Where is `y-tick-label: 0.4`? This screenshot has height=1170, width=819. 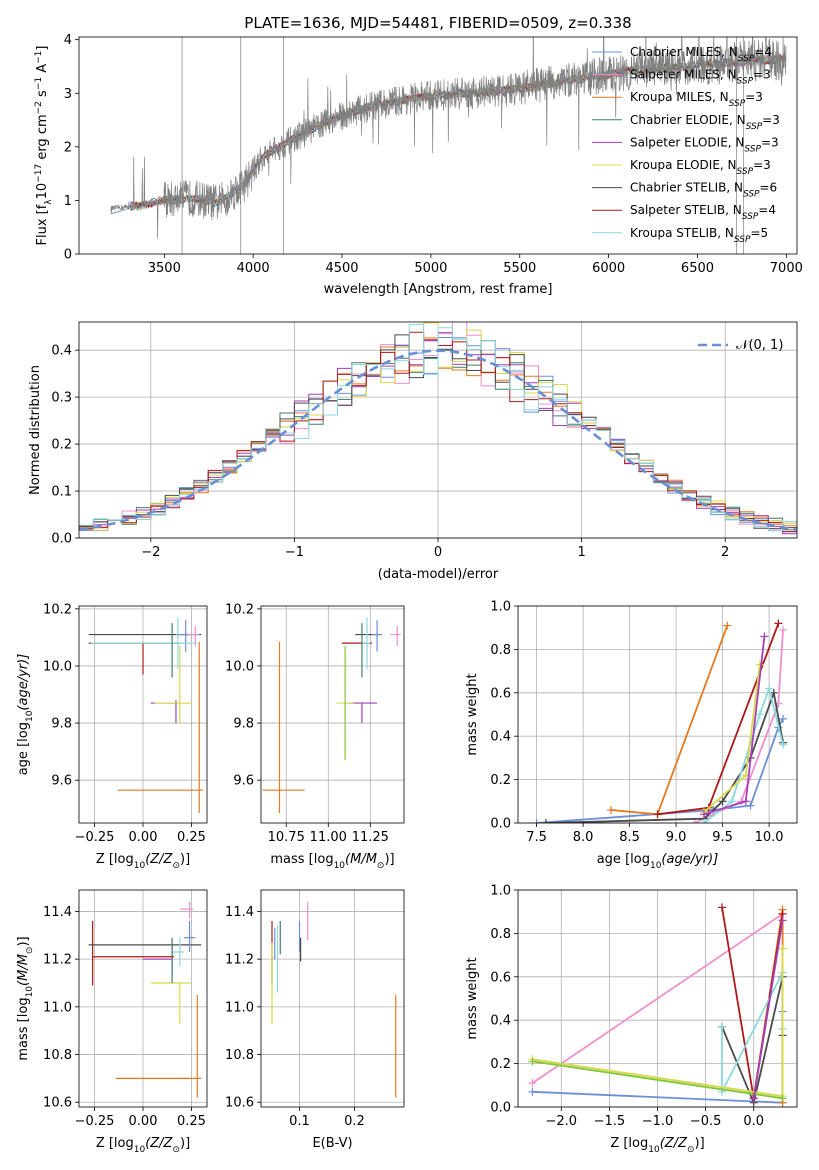 y-tick-label: 0.4 is located at coordinates (500, 737).